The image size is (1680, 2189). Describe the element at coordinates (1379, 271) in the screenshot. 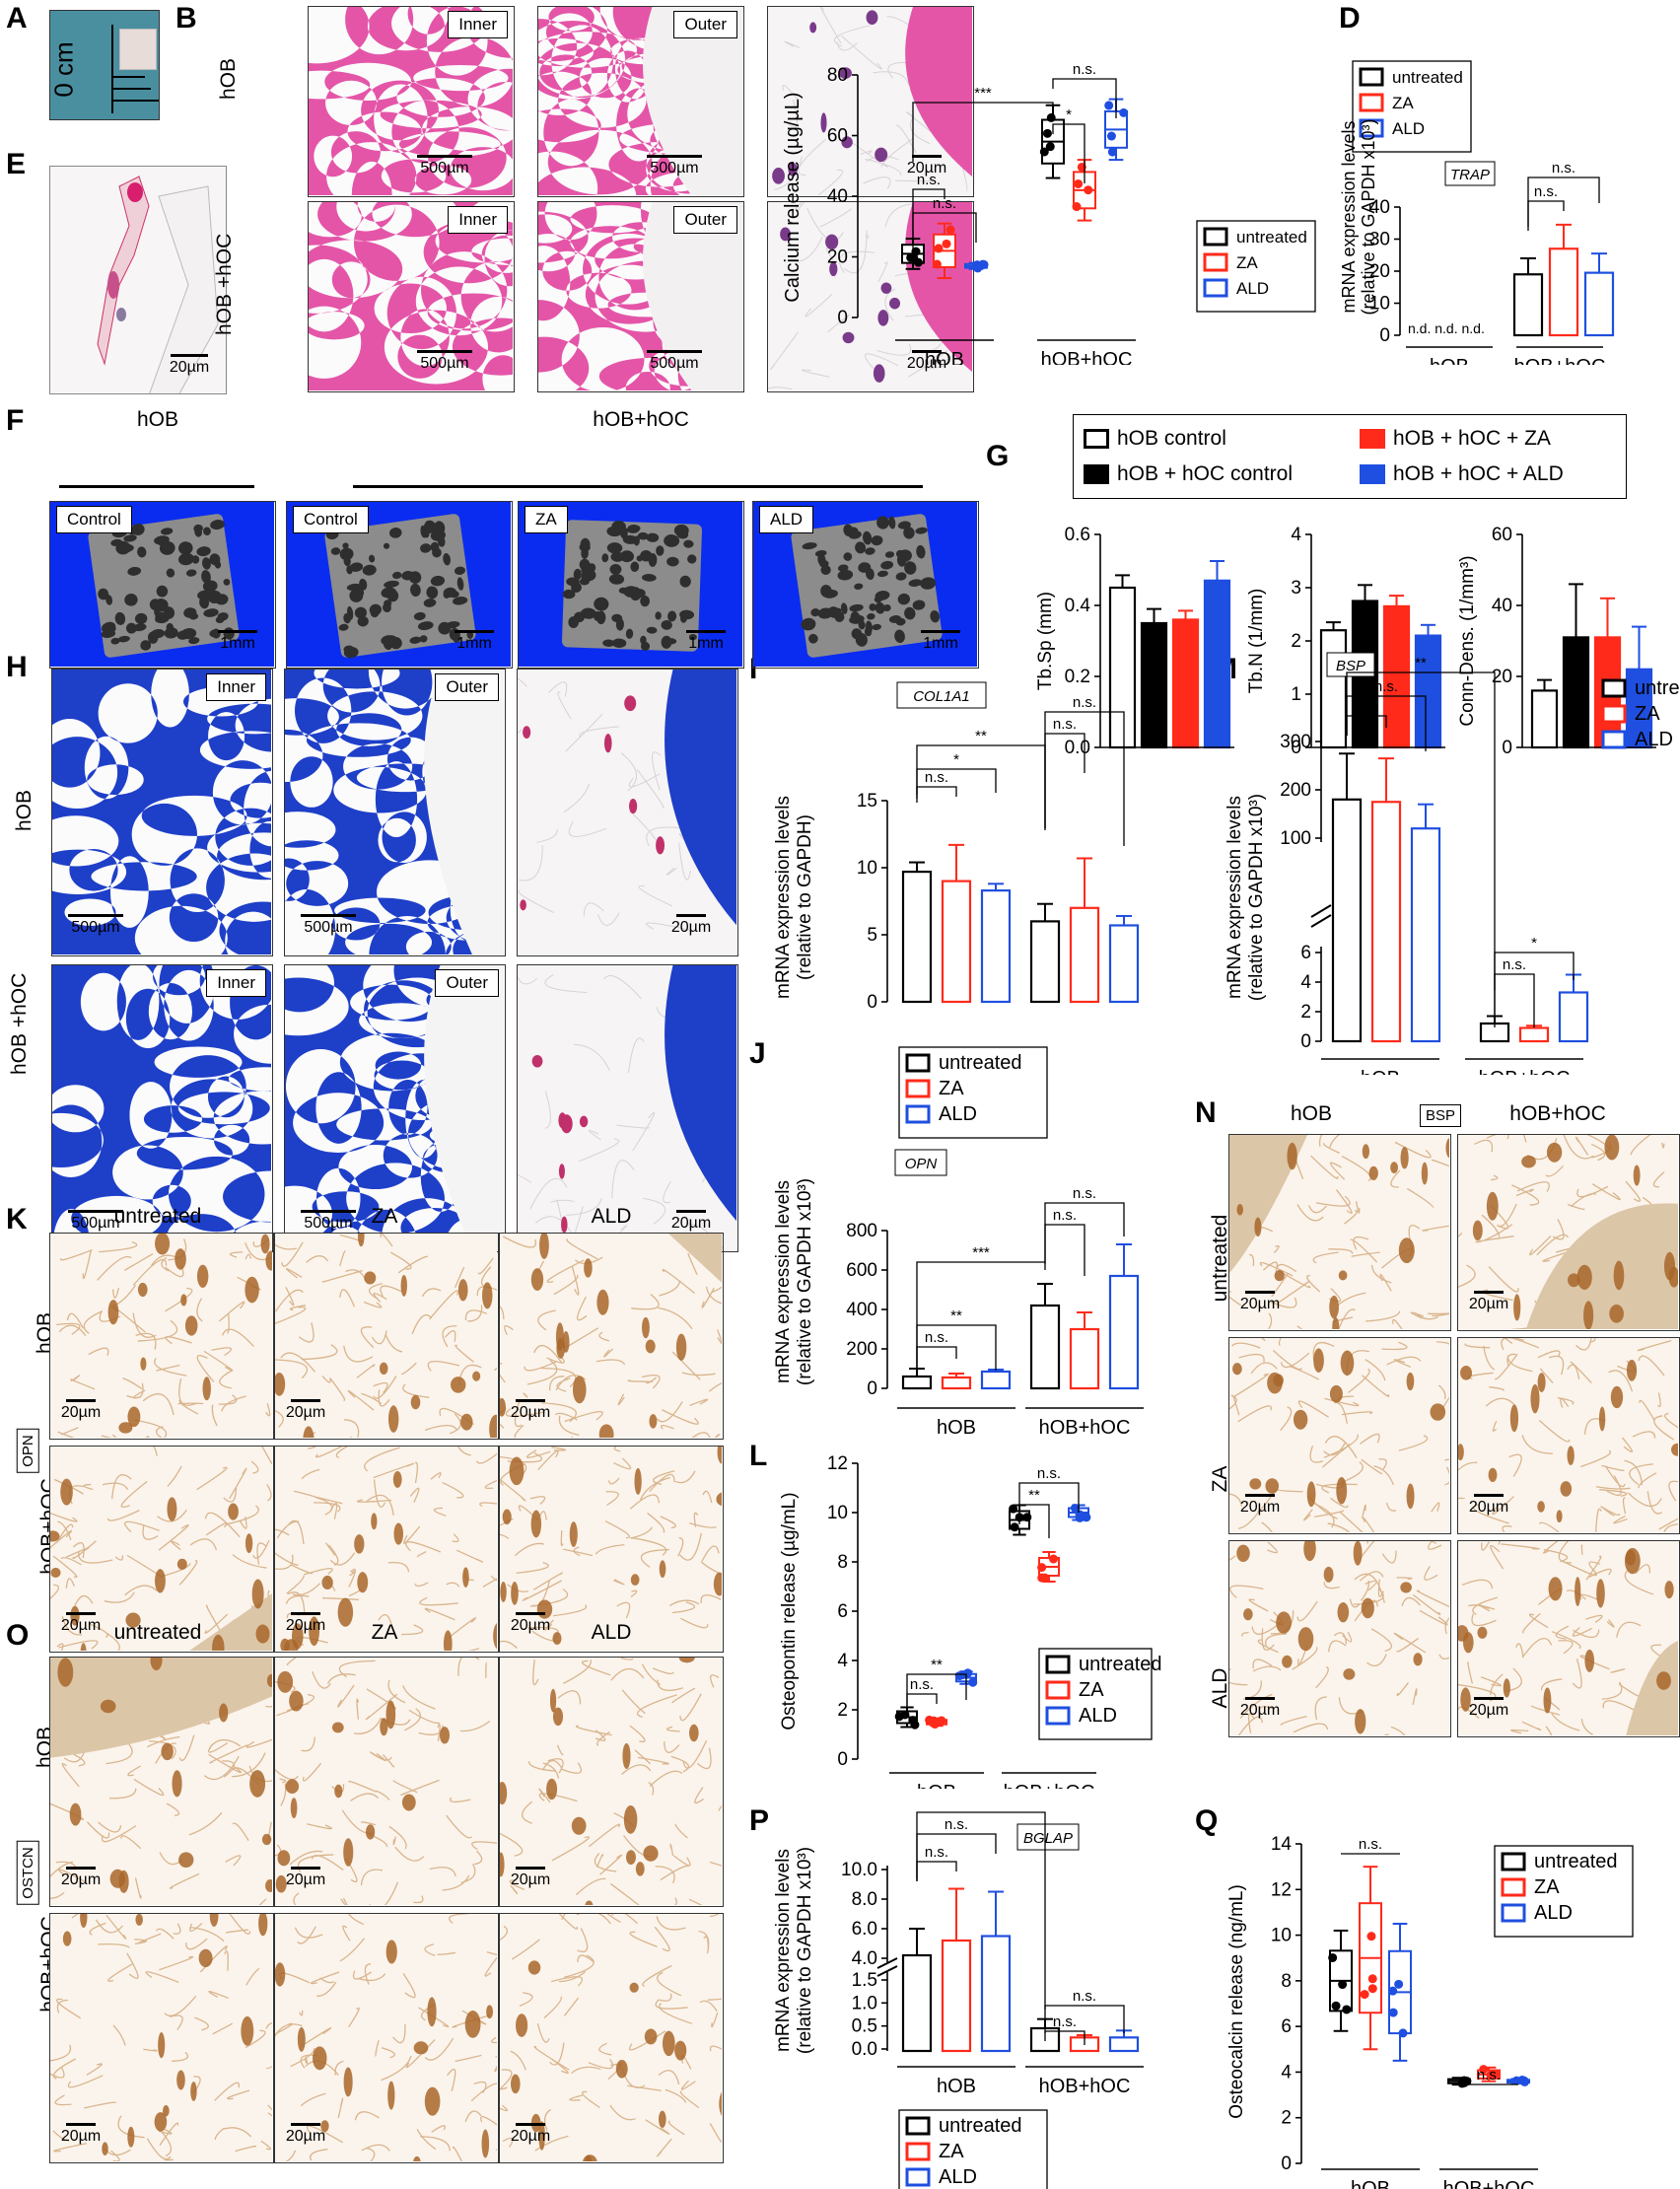

I see `y-tick-label: 20` at that location.